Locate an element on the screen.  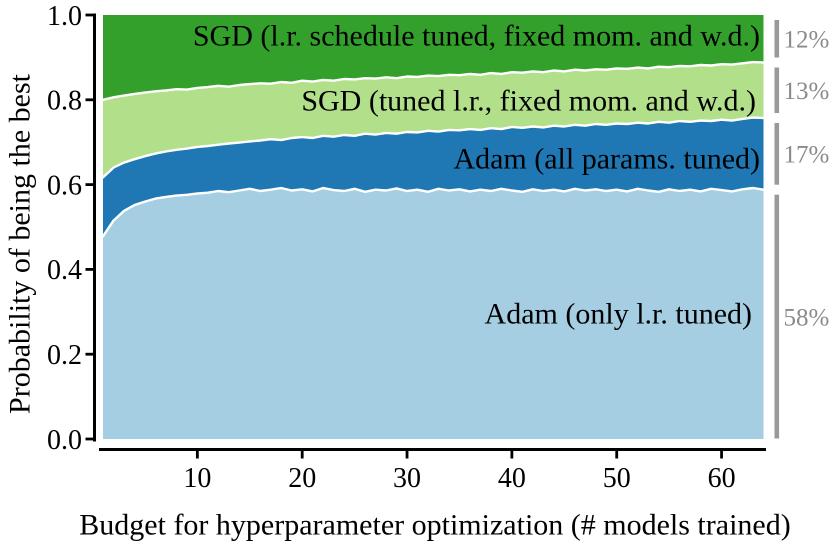
share-bar-adam-only-l-r-tuned is located at coordinates (777, 316).